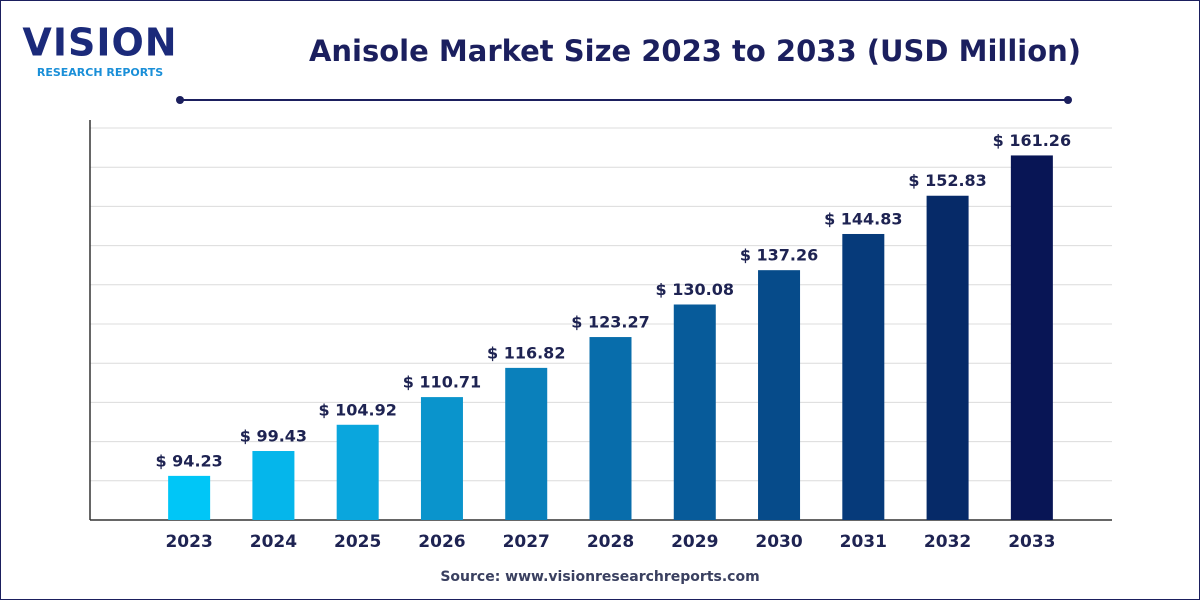 The height and width of the screenshot is (600, 1200). Describe the element at coordinates (100, 72) in the screenshot. I see `logo-sub: RESEARCH REPORTS` at that location.